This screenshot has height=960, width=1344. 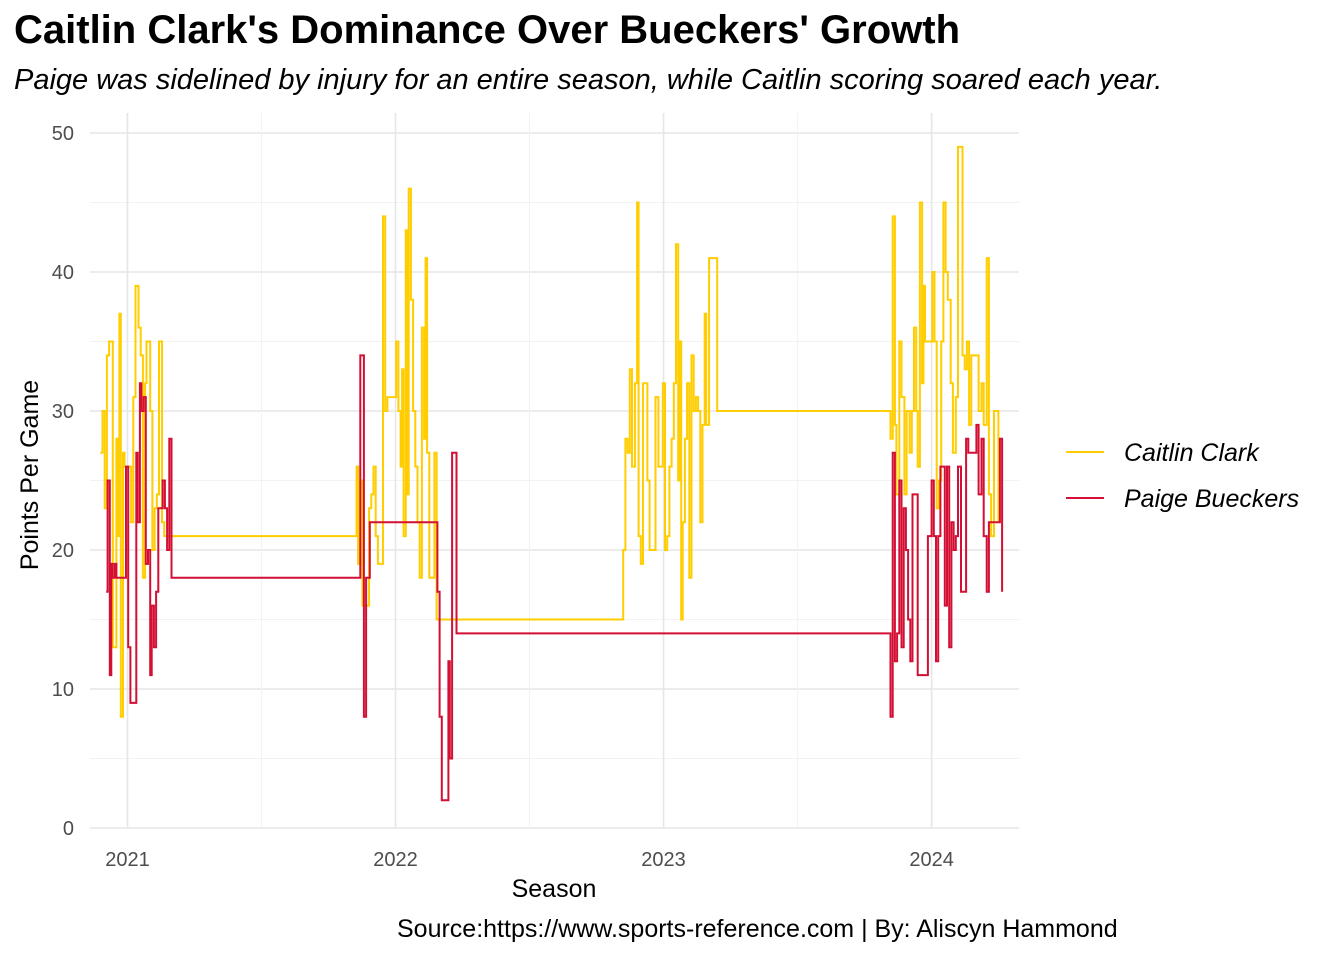 I want to click on x-tick-label: 2024, so click(x=931, y=860).